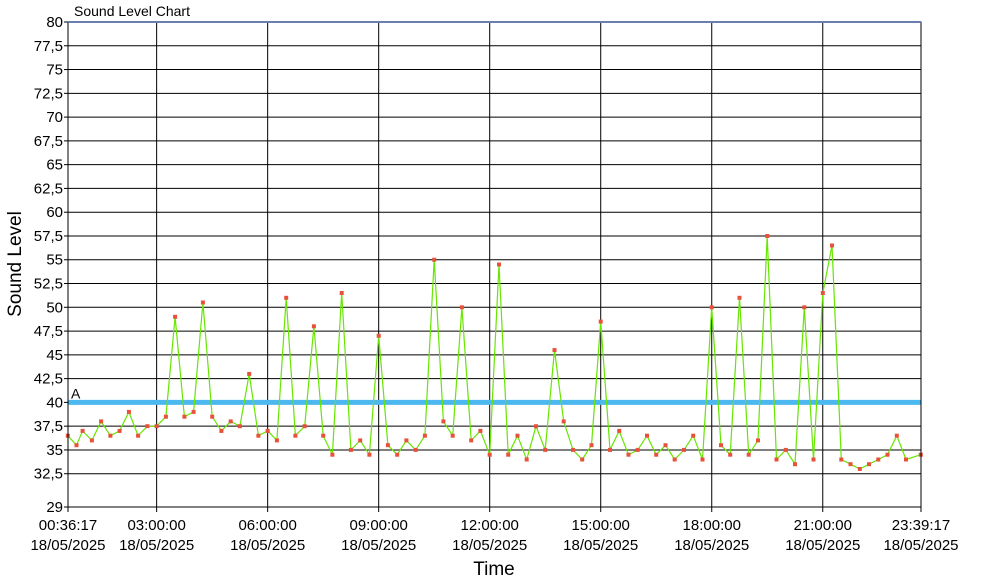  Describe the element at coordinates (68, 525) in the screenshot. I see `x-tick-time: 00:36:17` at that location.